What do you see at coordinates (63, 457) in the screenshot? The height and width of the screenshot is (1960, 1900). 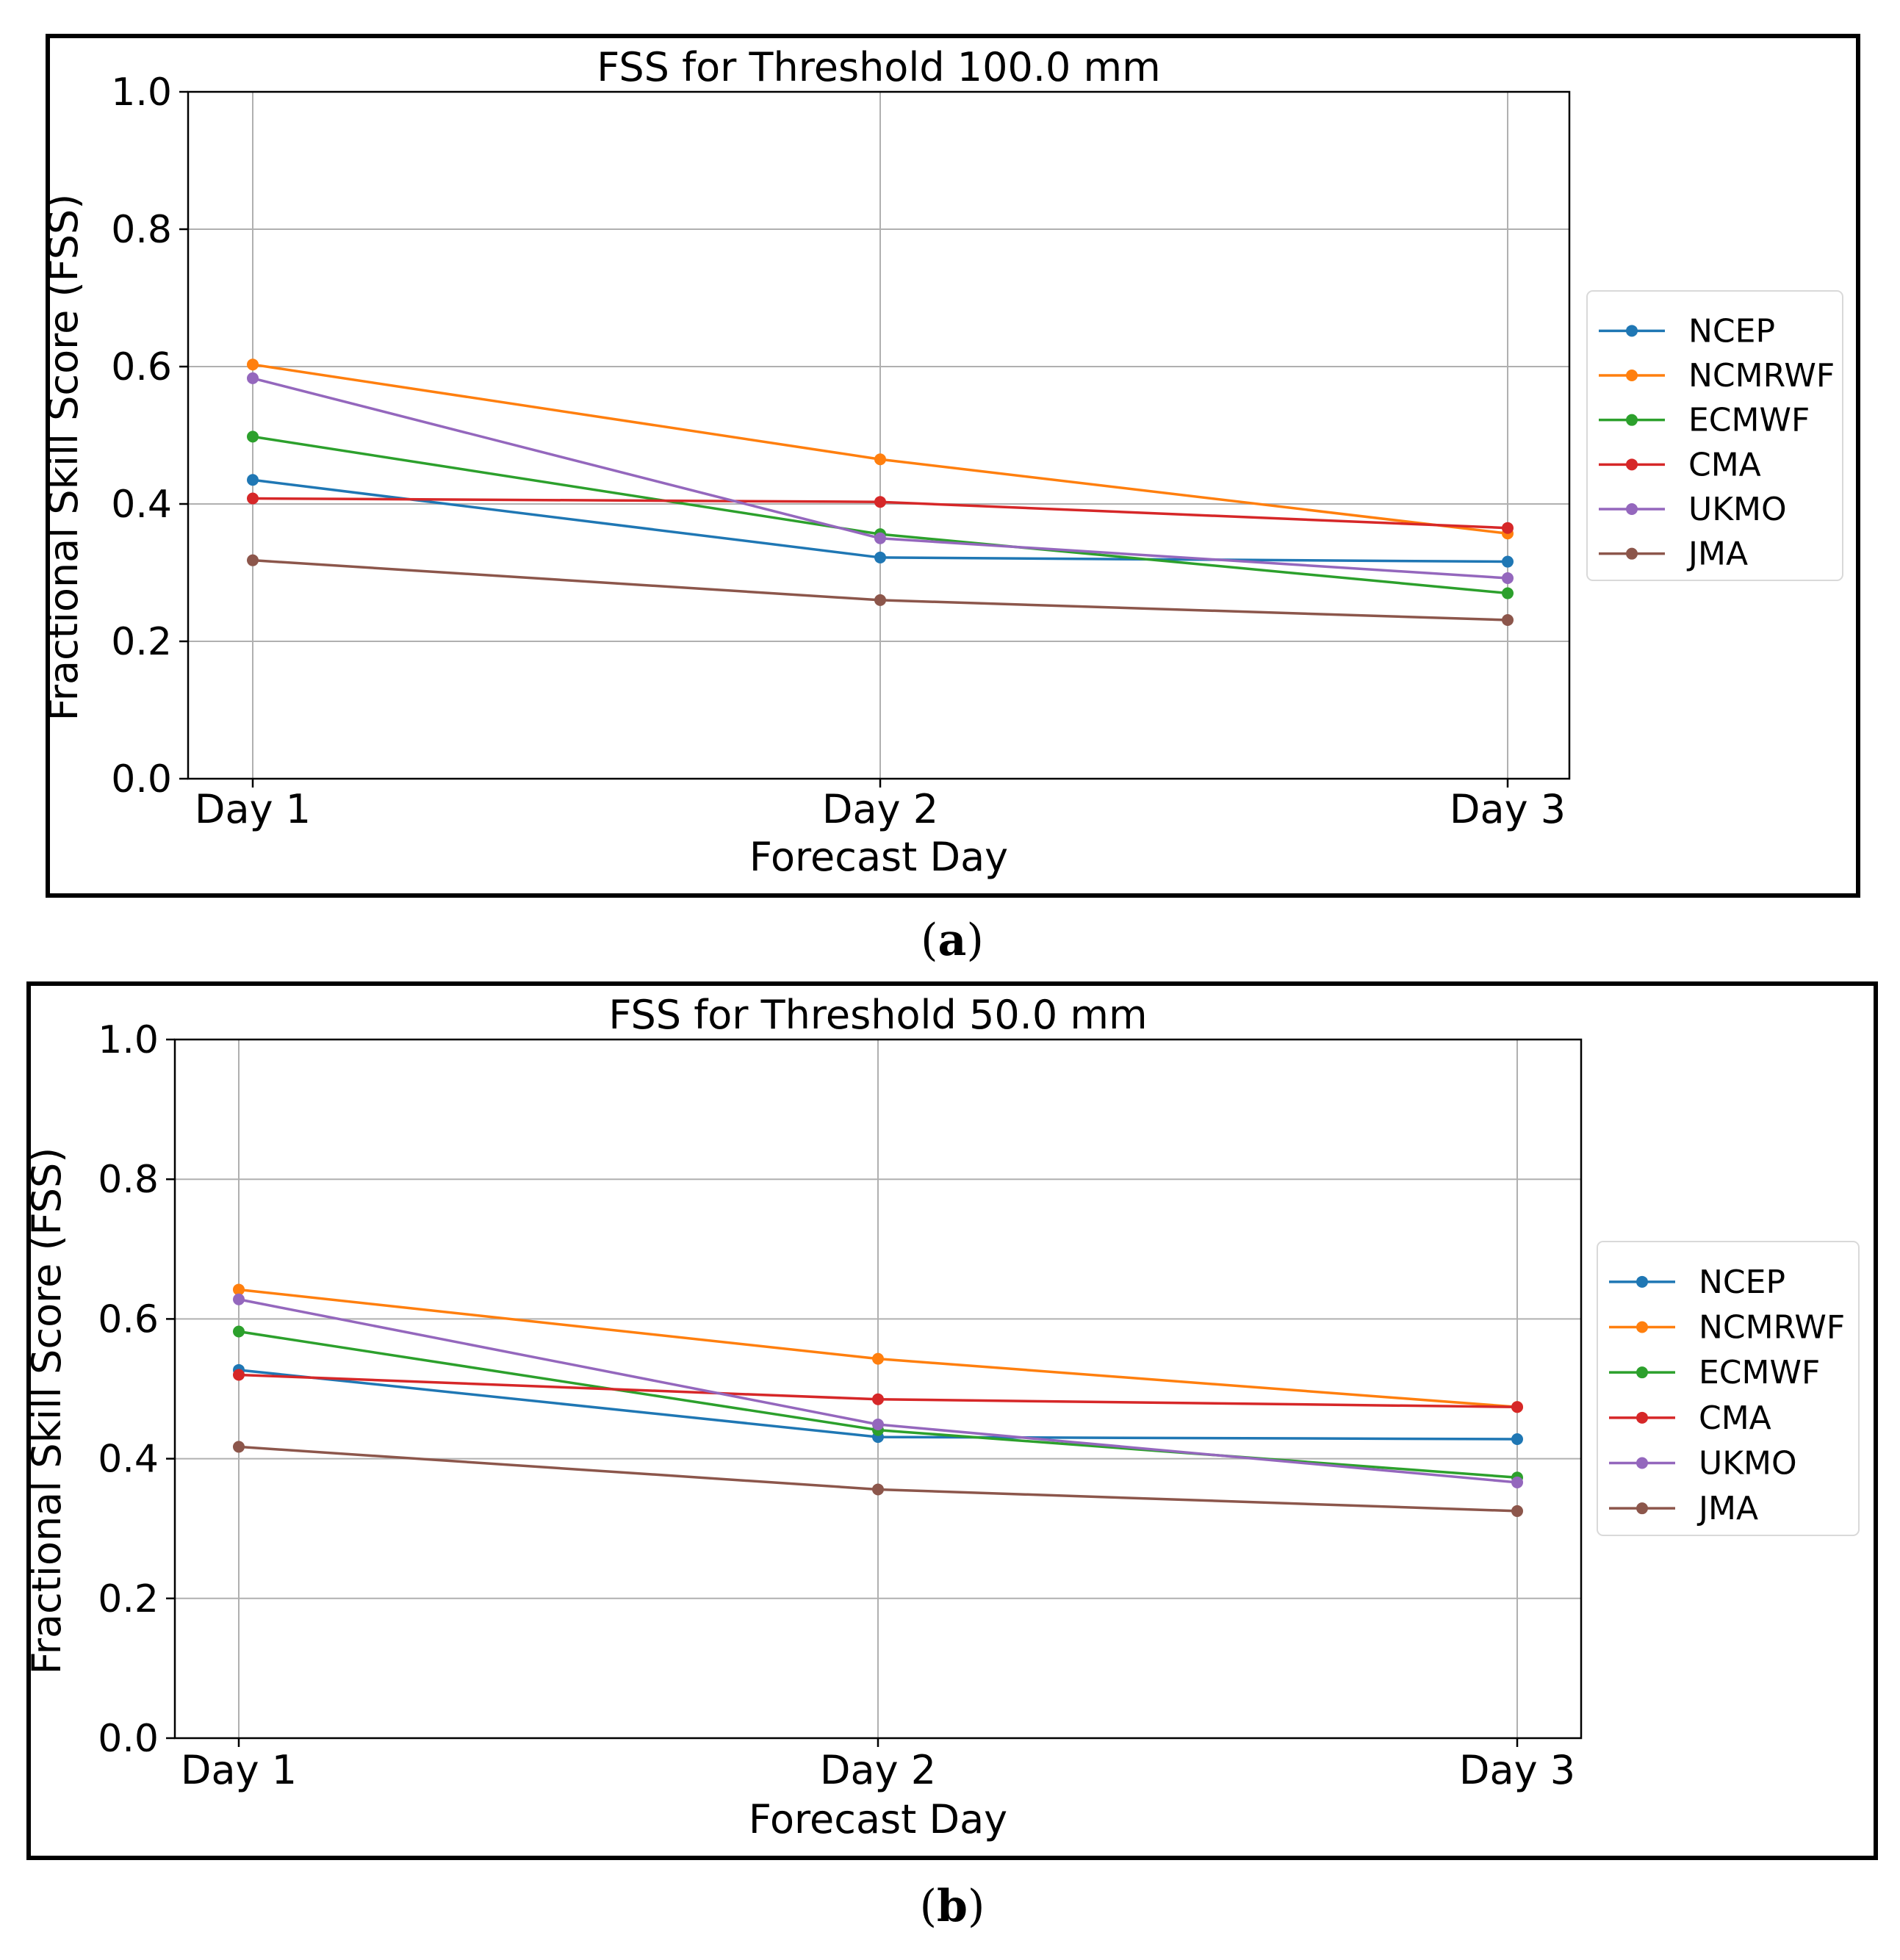 I see `panel-a-y-axis-label: Fractional Skill Score (FSS)` at bounding box center [63, 457].